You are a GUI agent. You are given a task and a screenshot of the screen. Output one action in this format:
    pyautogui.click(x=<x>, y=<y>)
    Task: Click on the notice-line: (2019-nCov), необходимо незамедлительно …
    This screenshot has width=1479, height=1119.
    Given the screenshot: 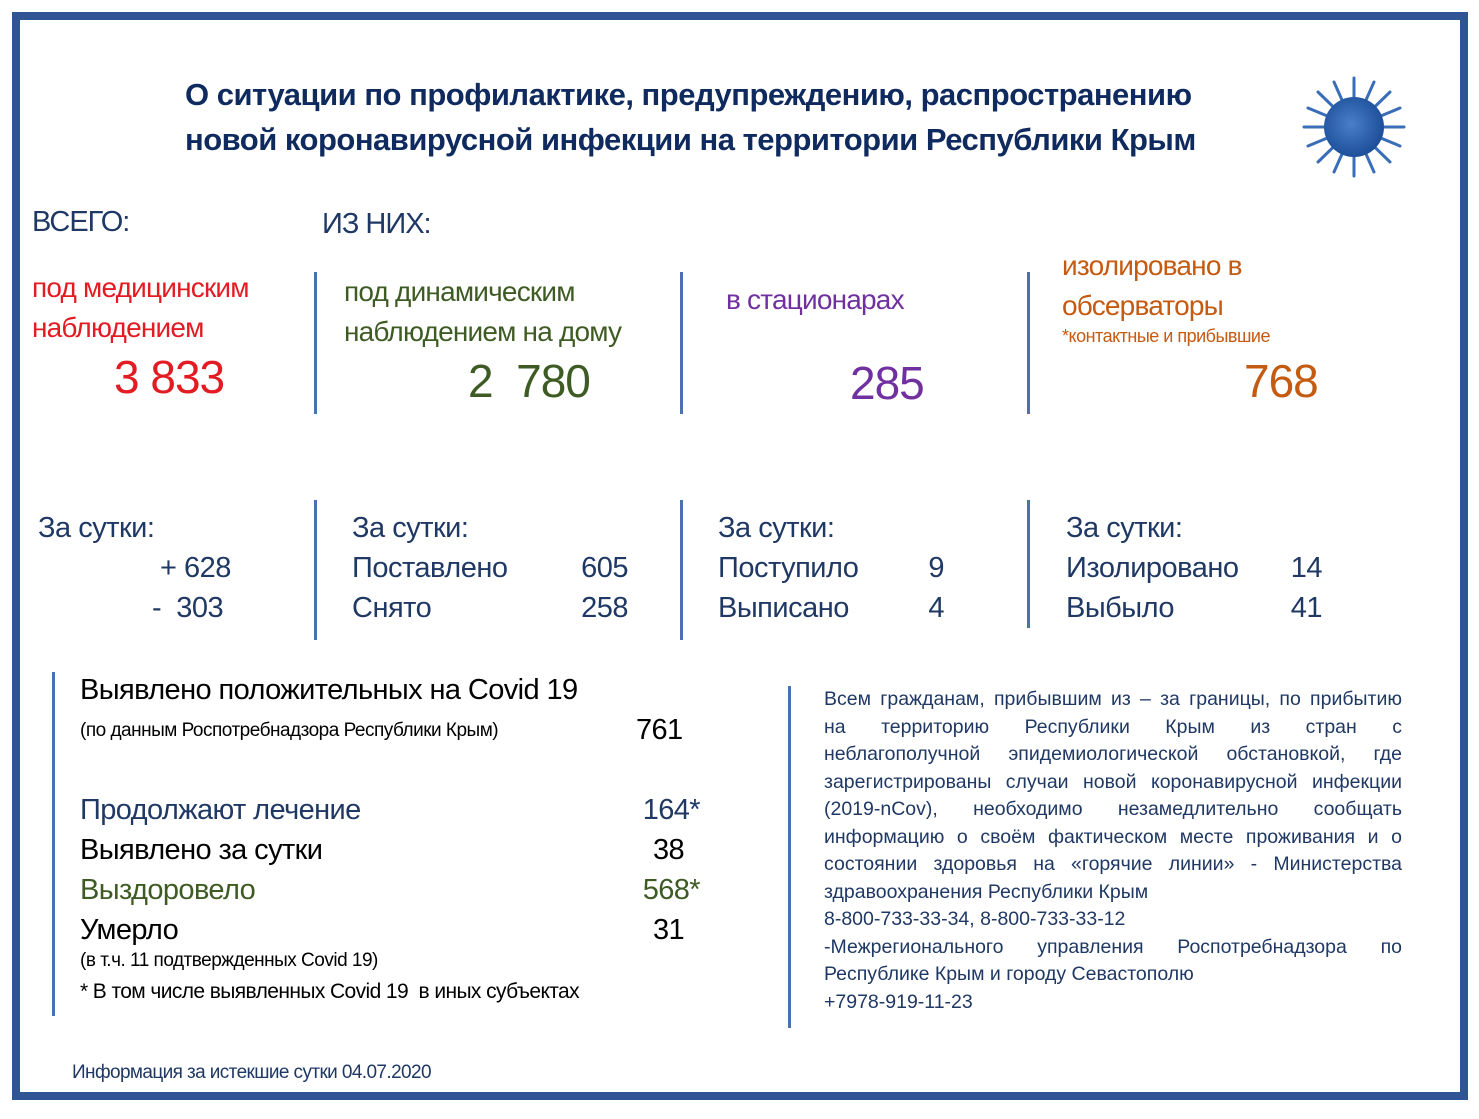 What is the action you would take?
    pyautogui.click(x=1113, y=809)
    